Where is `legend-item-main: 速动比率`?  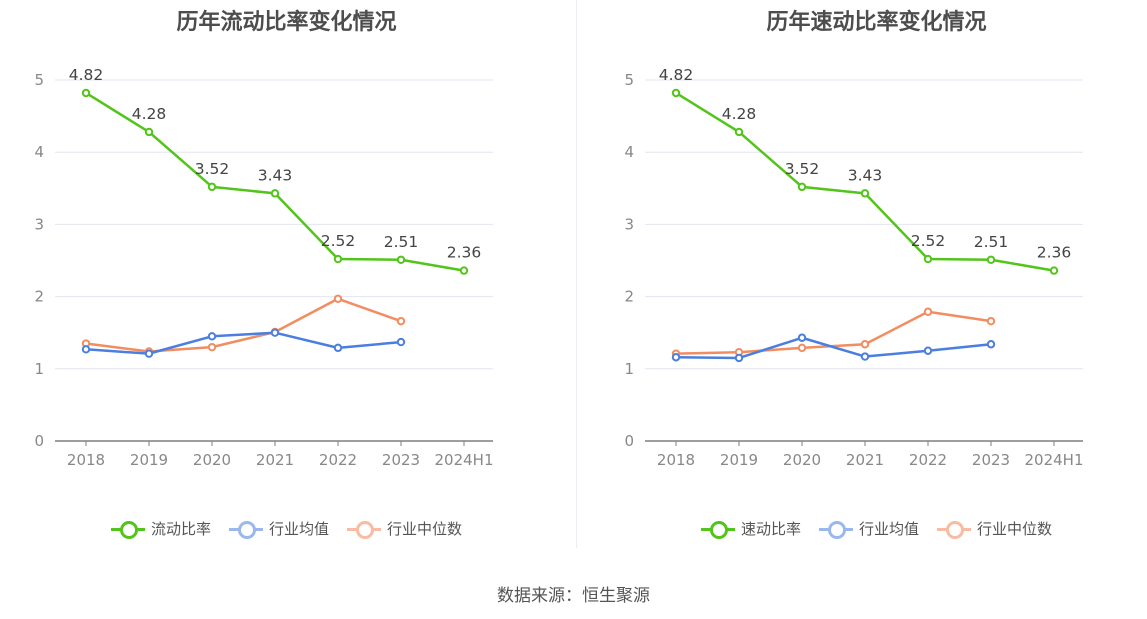
legend-item-main: 速动比率 is located at coordinates (750, 528).